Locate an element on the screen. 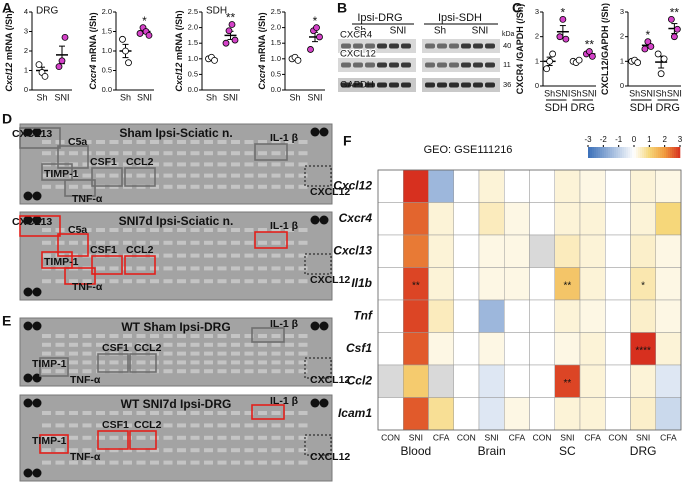  y-tick-label: 1 is located at coordinates (26, 69).